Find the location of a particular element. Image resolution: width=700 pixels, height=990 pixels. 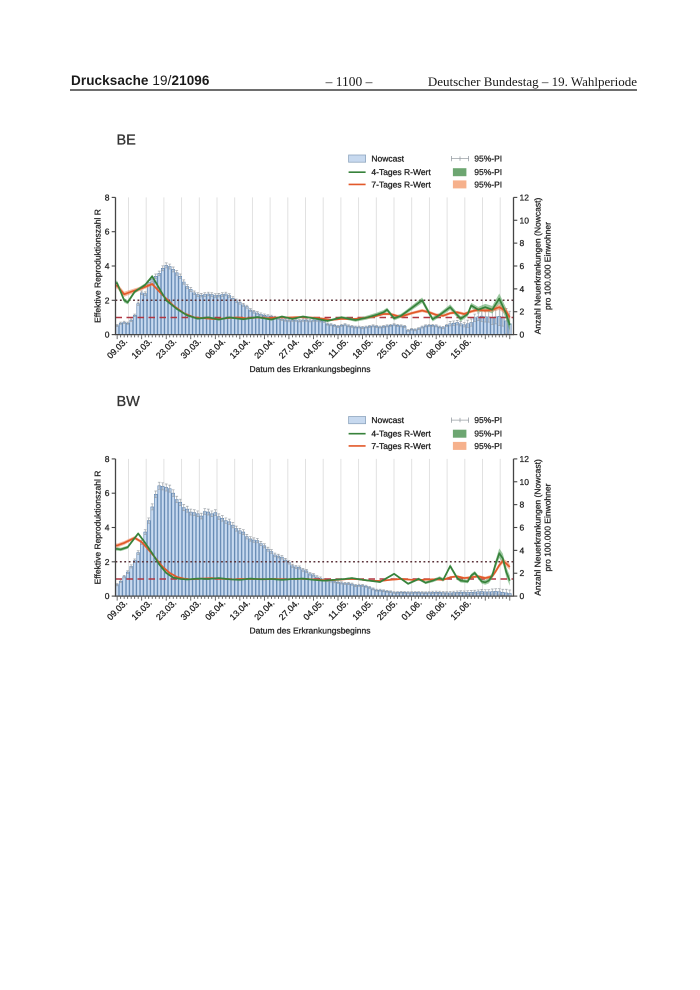

svg-text: BE is located at coordinates (127, 141).